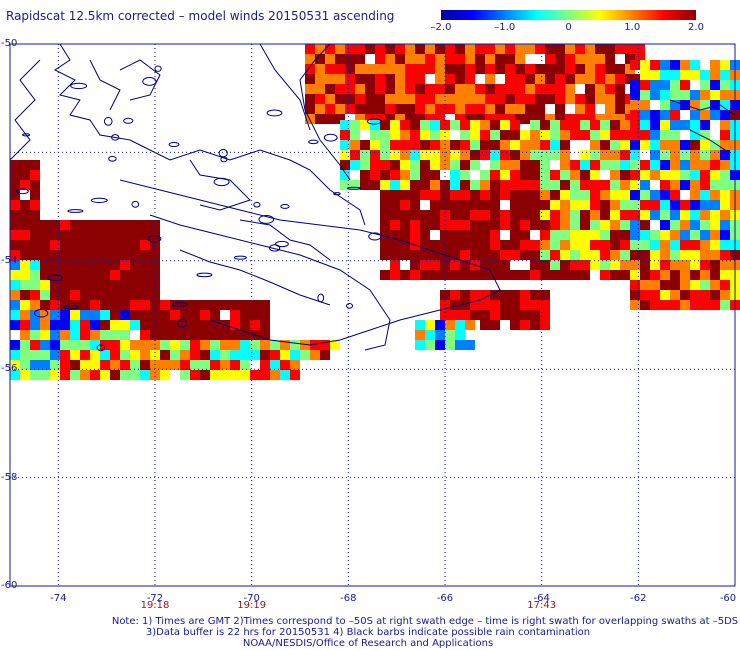  What do you see at coordinates (9, 369) in the screenshot?
I see `latitude-label: -56` at bounding box center [9, 369].